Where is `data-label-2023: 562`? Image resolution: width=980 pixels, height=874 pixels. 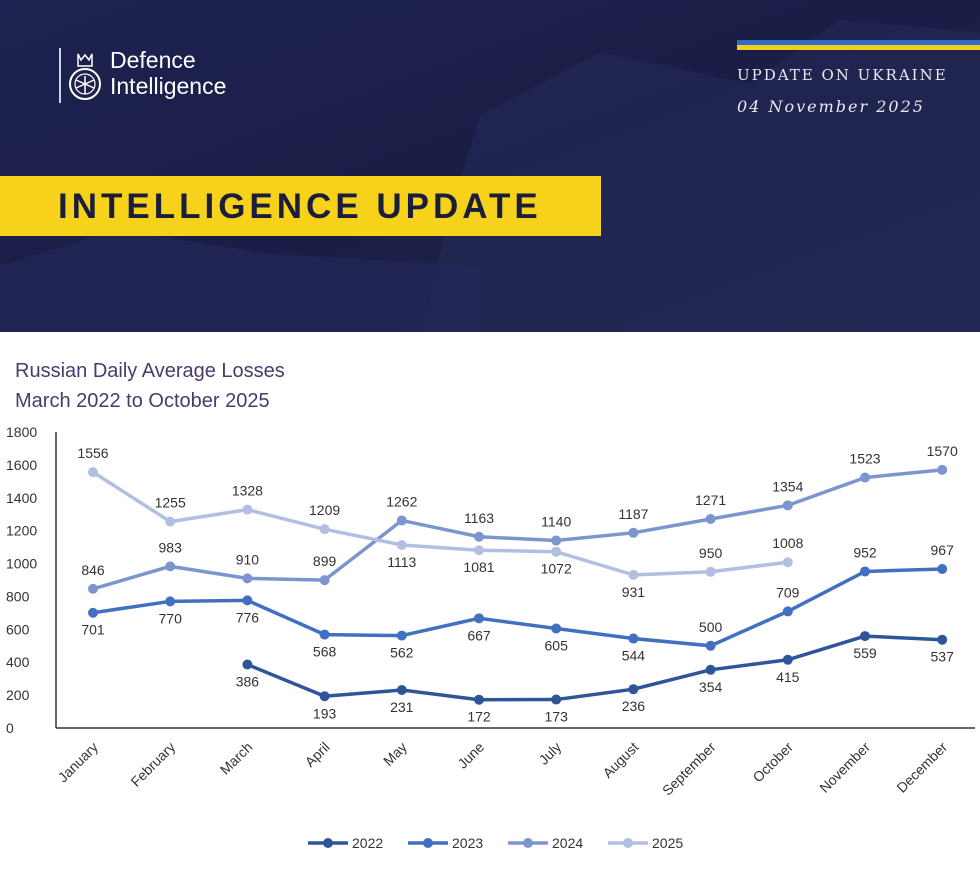
data-label-2023: 562 is located at coordinates (402, 653).